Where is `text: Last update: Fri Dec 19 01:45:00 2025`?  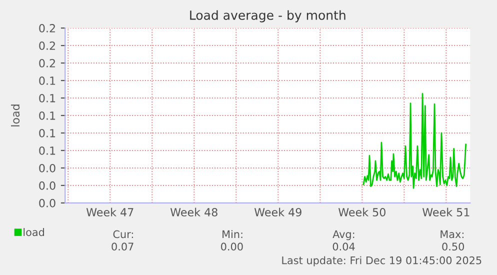 text: Last update: Fri Dec 19 01:45:00 2025 is located at coordinates (382, 261).